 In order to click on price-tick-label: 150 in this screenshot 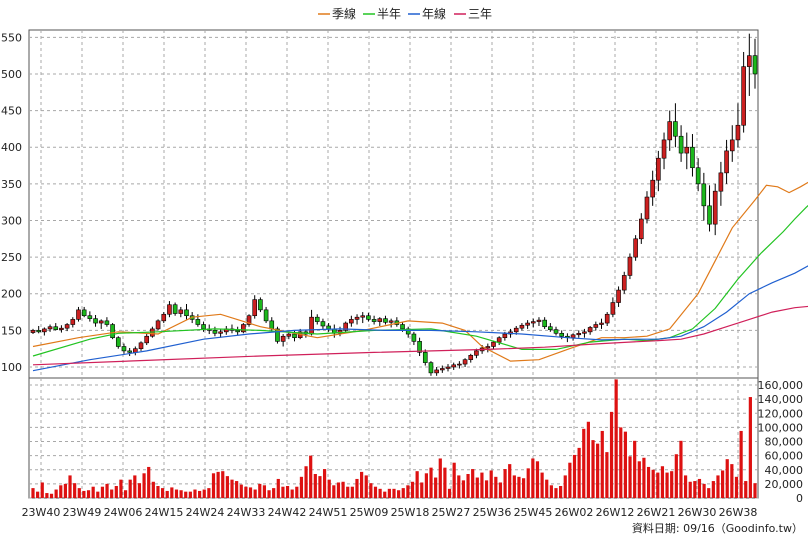, I will do `click(11, 330)`.